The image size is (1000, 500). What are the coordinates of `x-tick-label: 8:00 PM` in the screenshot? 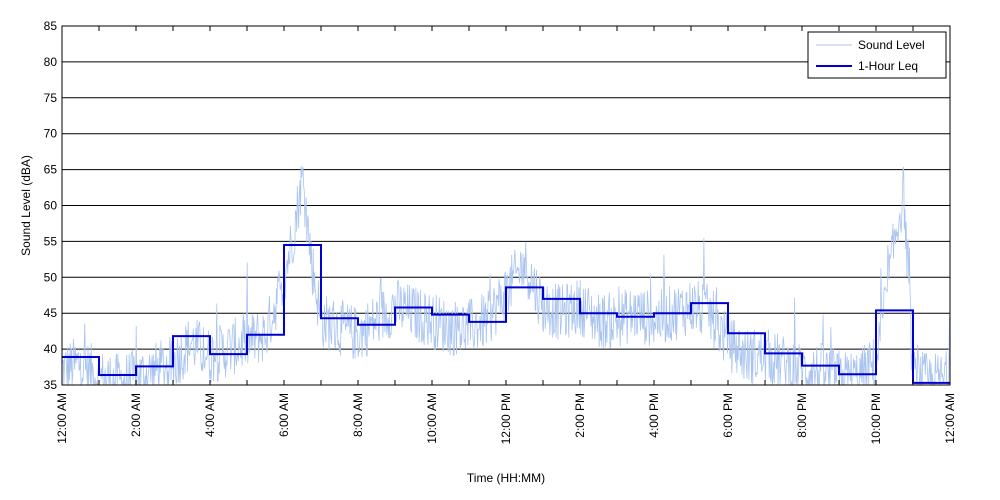 It's located at (802, 415).